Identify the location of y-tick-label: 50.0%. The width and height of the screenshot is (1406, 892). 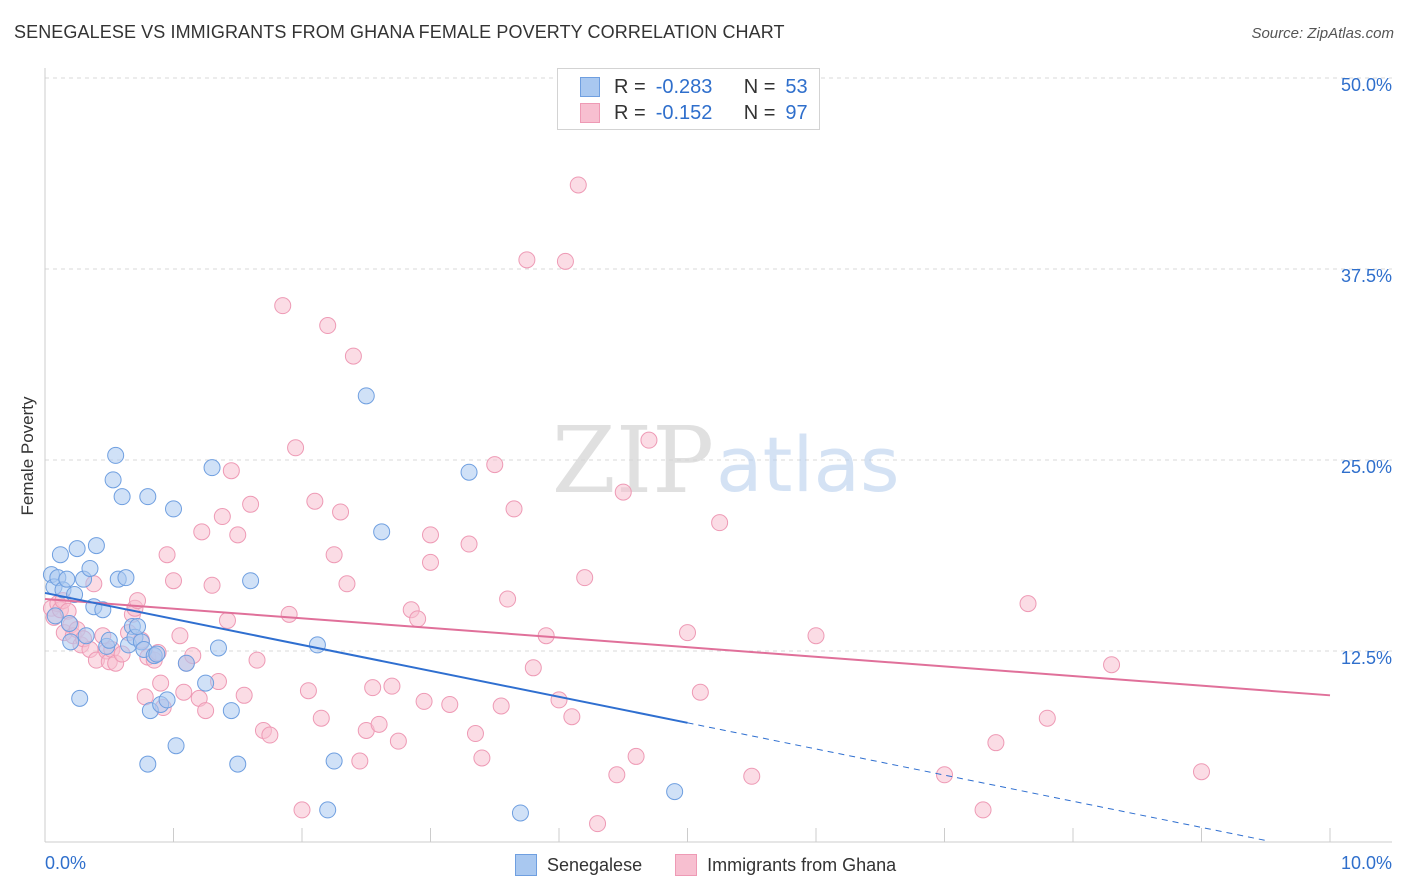
(1366, 85).